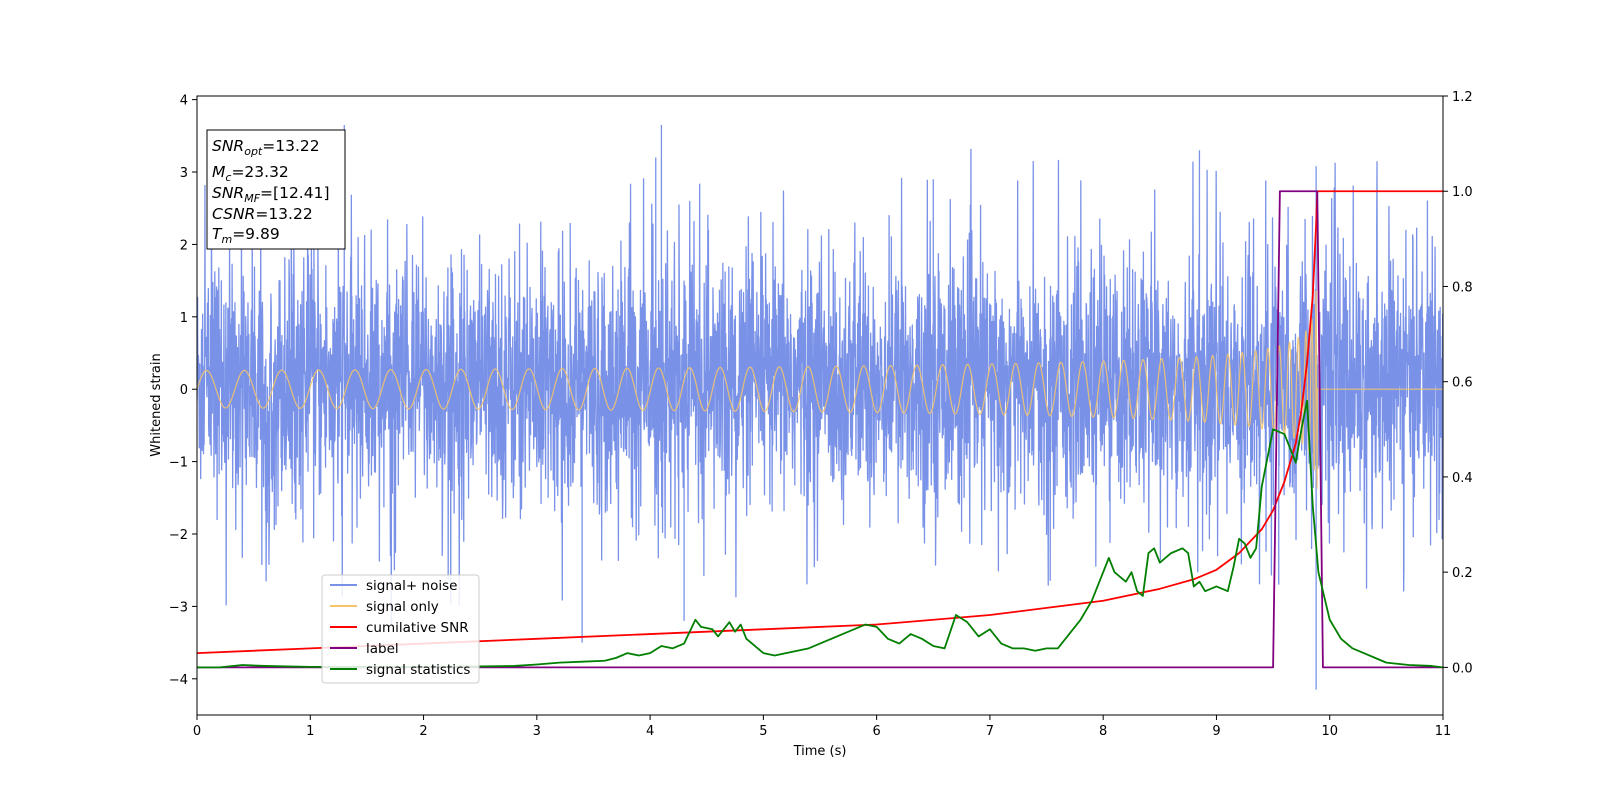  What do you see at coordinates (178, 680) in the screenshot?
I see `y-tick-label: −4` at bounding box center [178, 680].